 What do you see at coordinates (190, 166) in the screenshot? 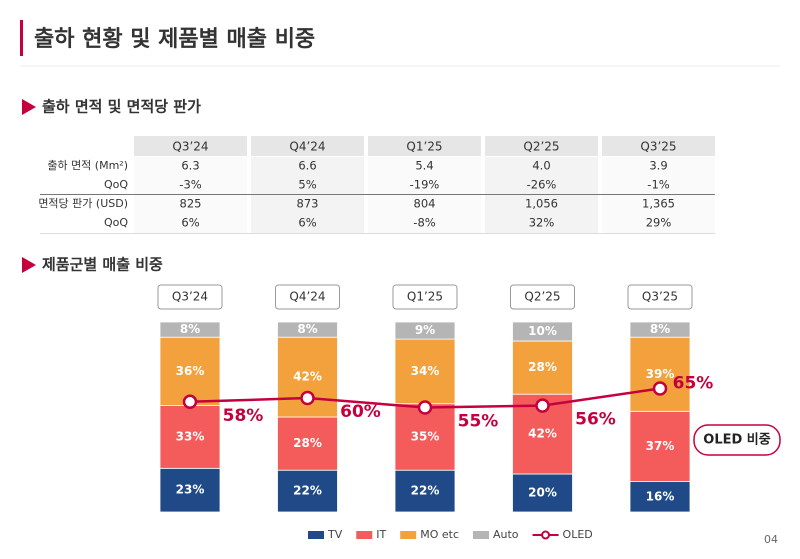
I see `cell: 6.3` at bounding box center [190, 166].